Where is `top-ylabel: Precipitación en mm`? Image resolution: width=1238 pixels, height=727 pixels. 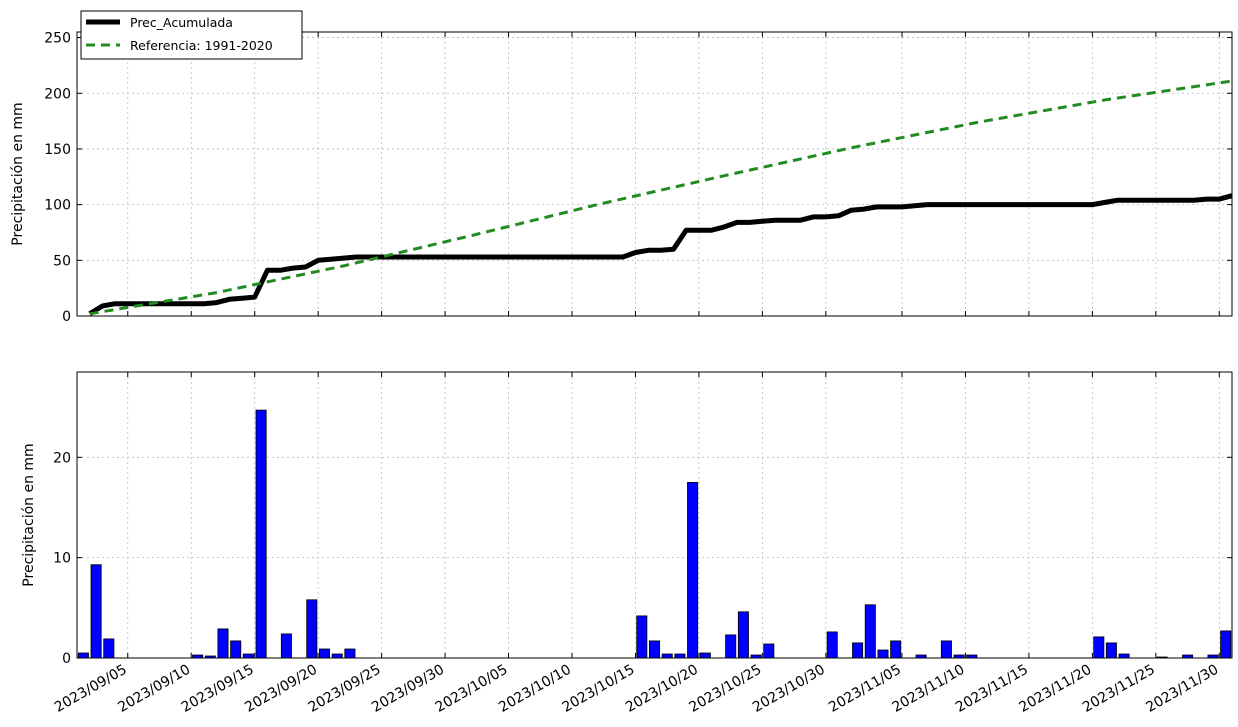 top-ylabel: Precipitación en mm is located at coordinates (18, 173).